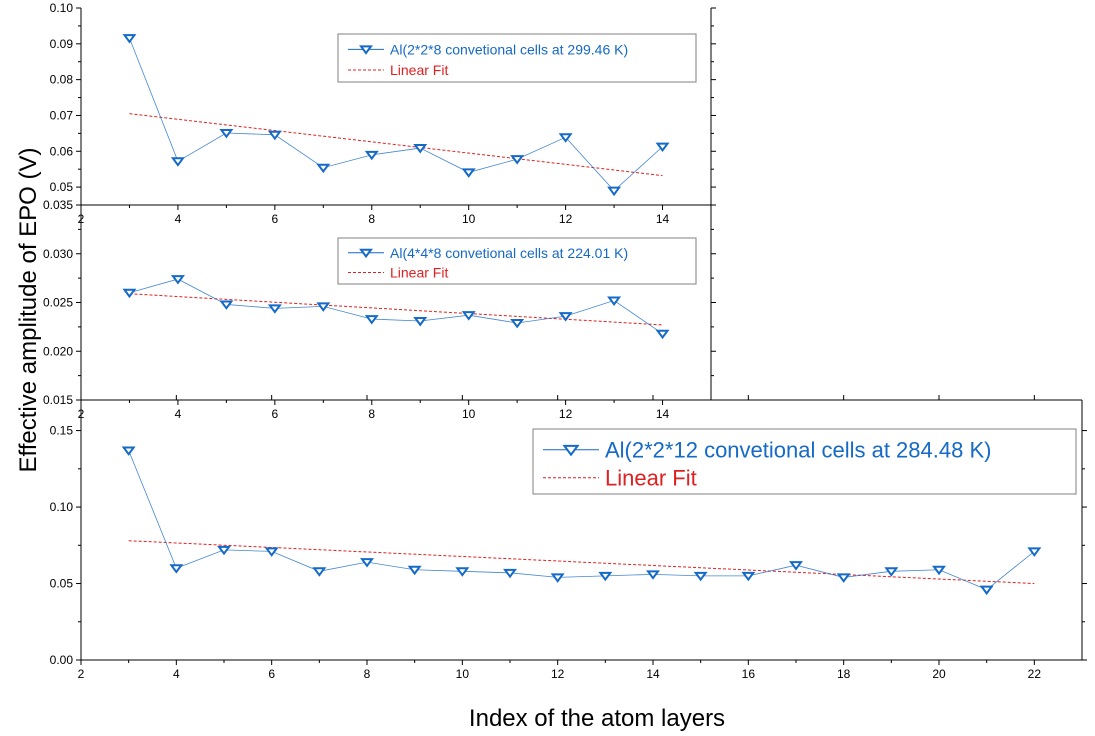 The width and height of the screenshot is (1095, 736). Describe the element at coordinates (844, 674) in the screenshot. I see `x-tick-label: 18` at that location.